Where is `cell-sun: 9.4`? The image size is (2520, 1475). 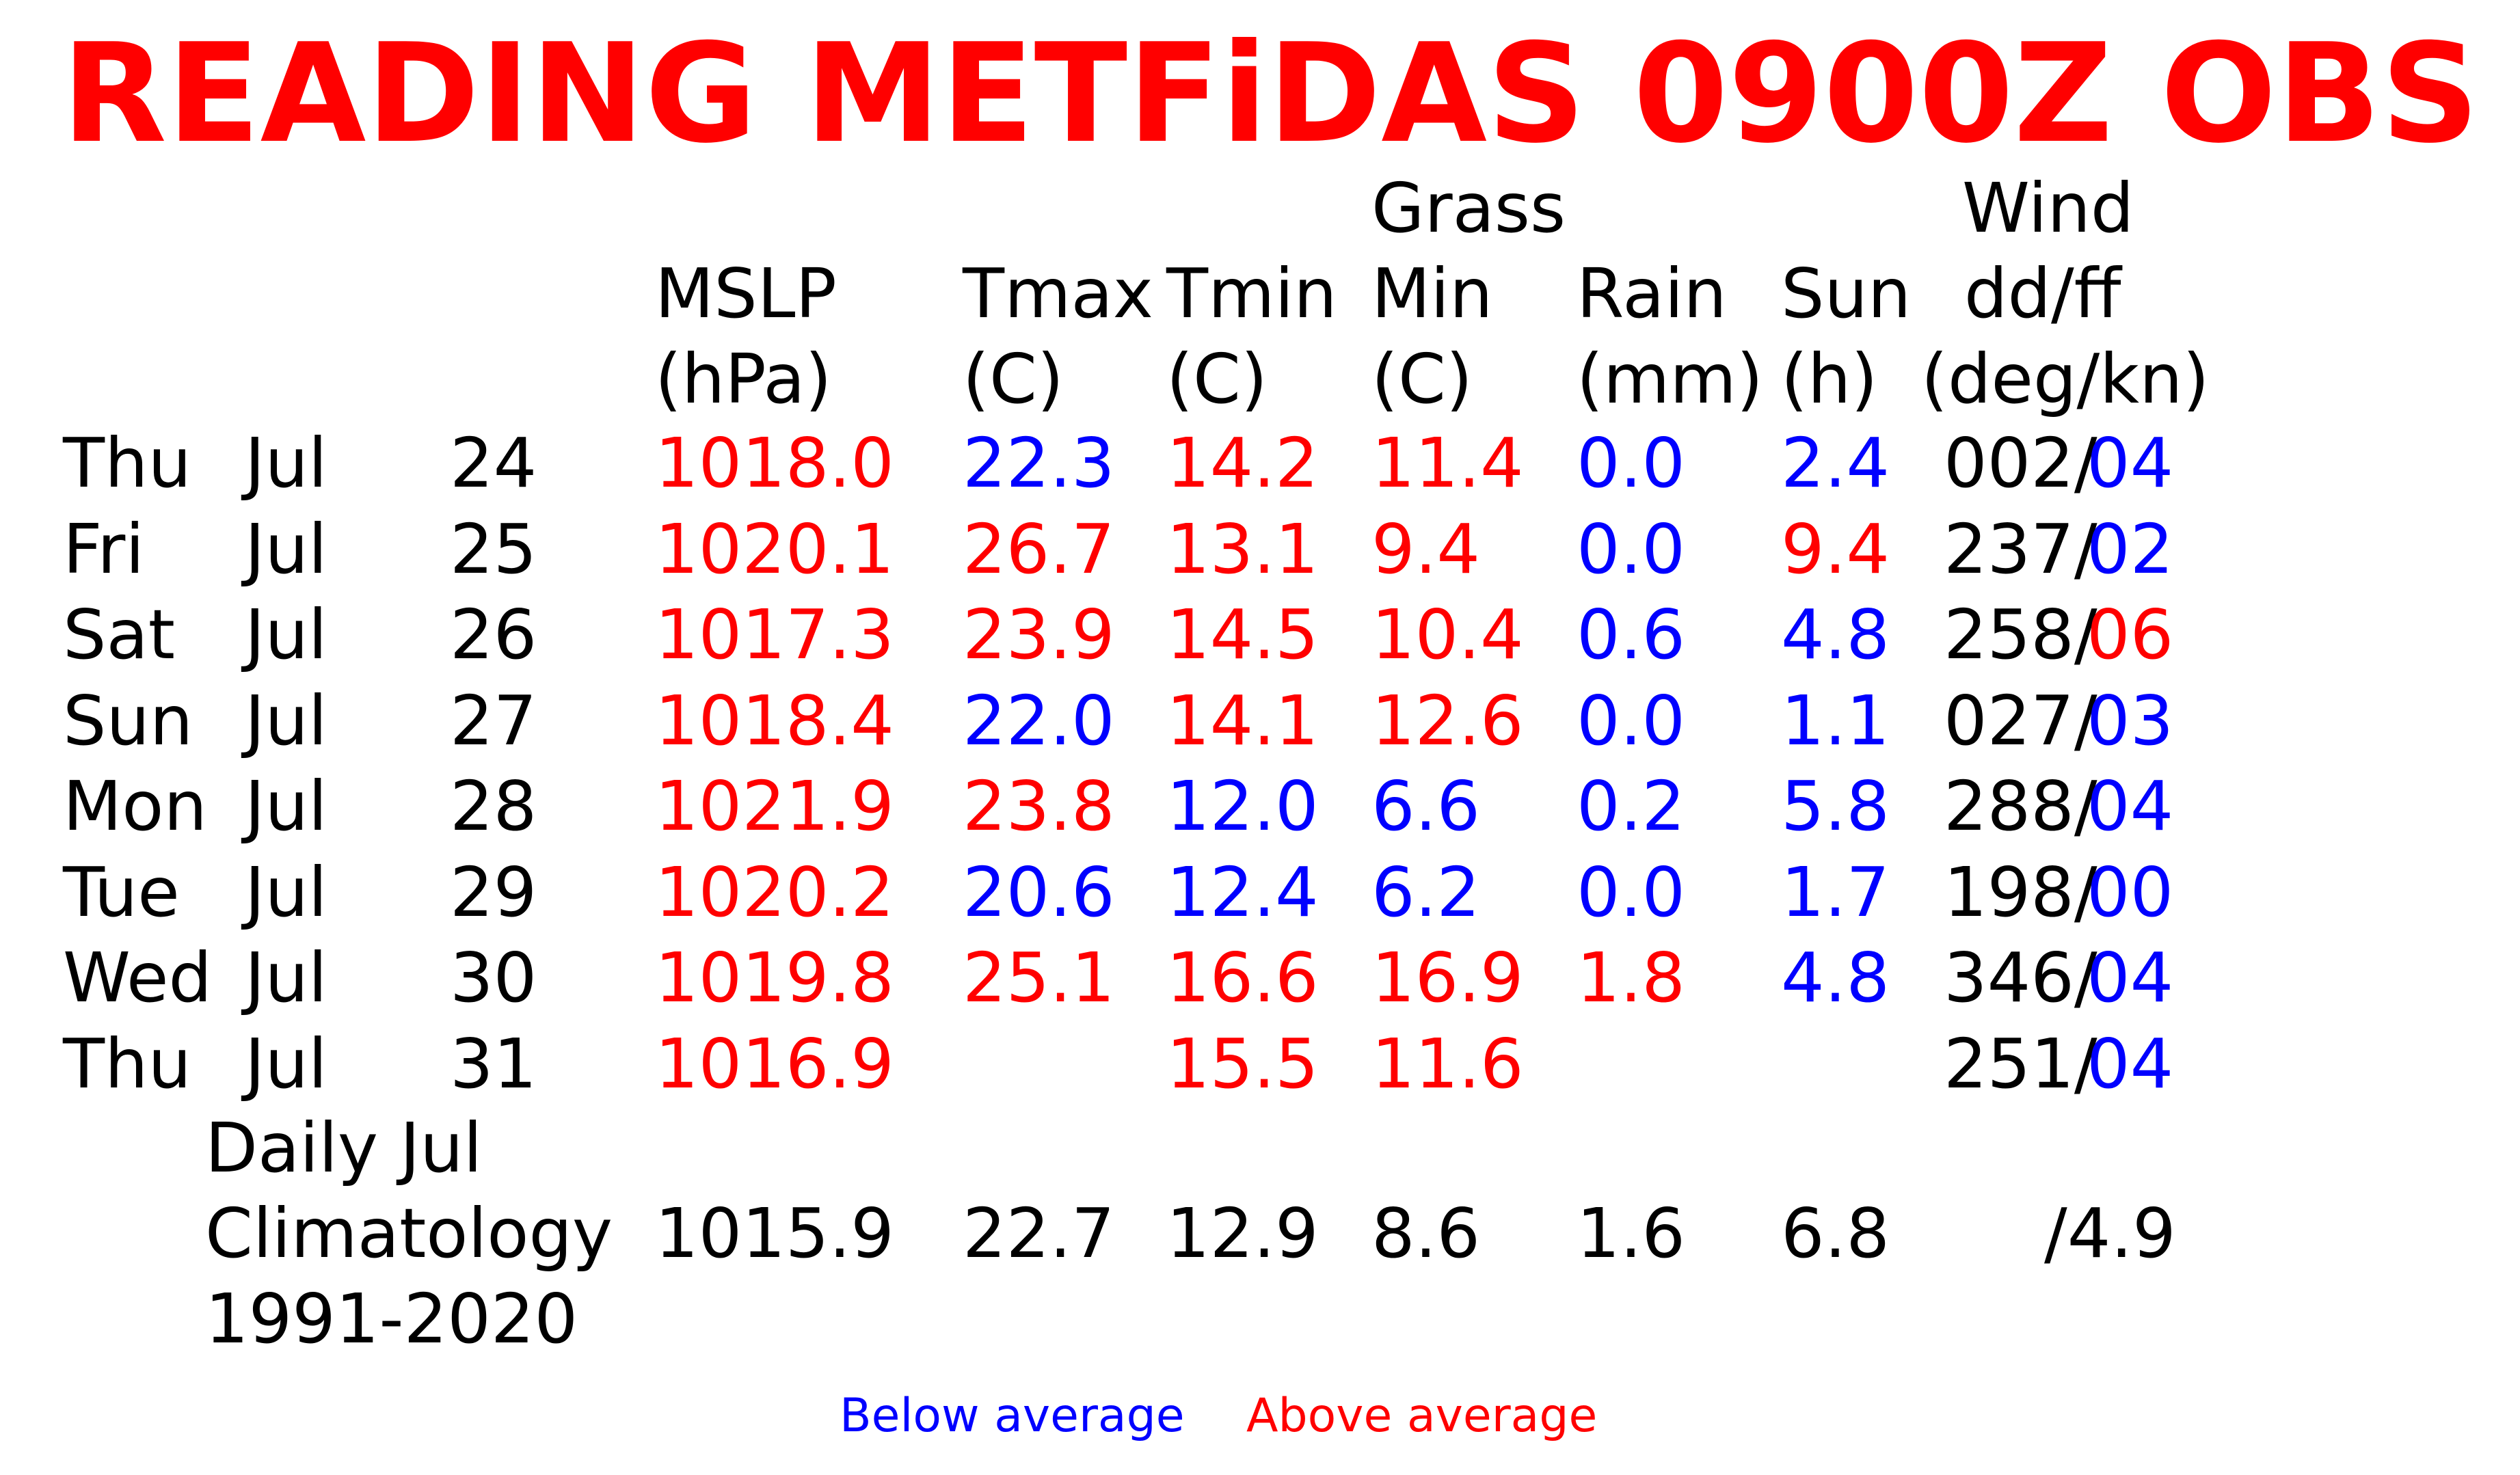
cell-sun: 9.4 is located at coordinates (1835, 549).